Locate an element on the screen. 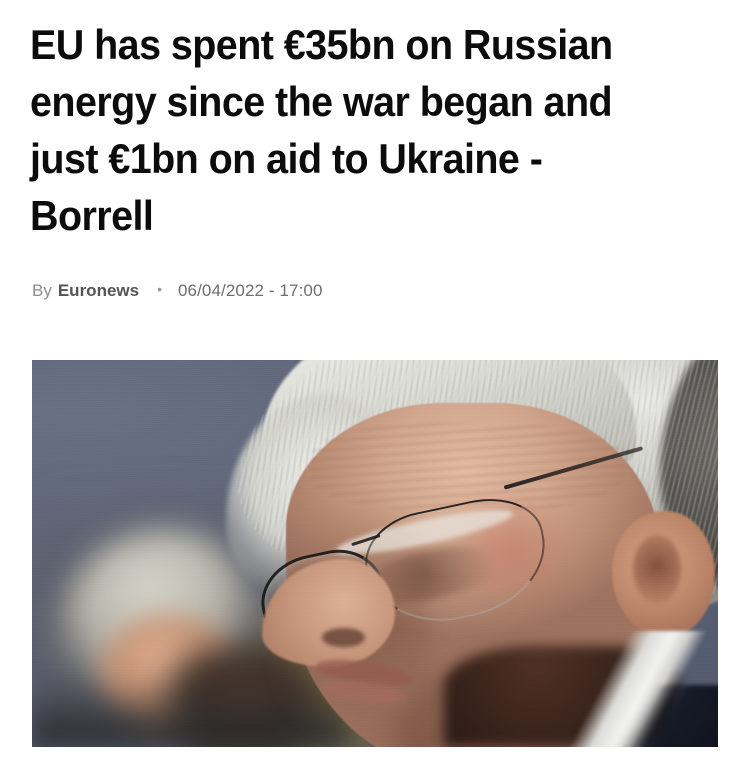 The height and width of the screenshot is (758, 750). byline-author: Euronews is located at coordinates (98, 290).